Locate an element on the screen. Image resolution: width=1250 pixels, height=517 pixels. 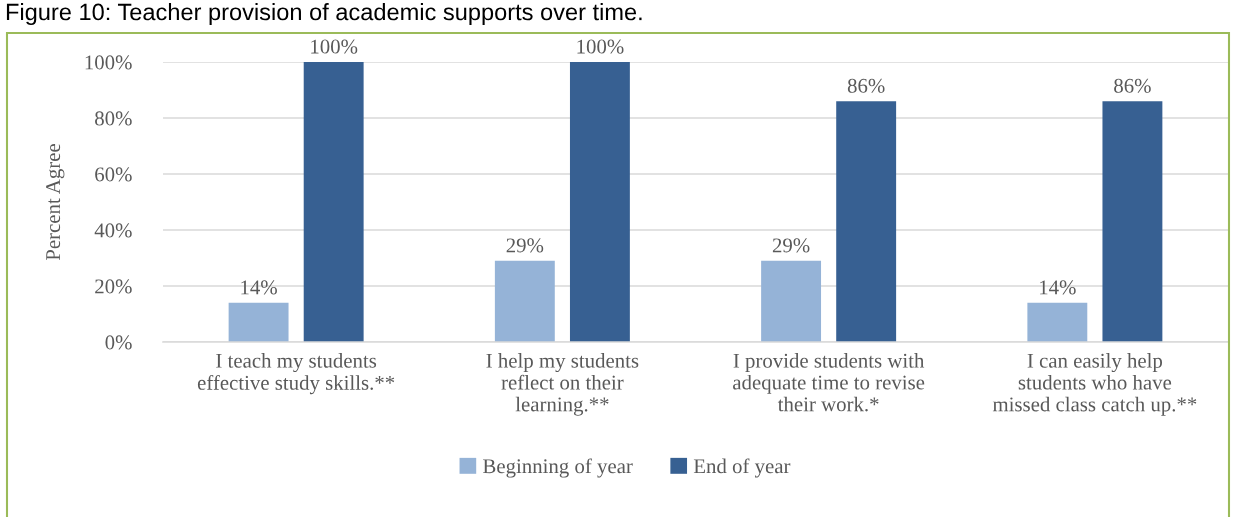
x-tick-label: I help my students reflect on their learning.** is located at coordinates (562, 384).